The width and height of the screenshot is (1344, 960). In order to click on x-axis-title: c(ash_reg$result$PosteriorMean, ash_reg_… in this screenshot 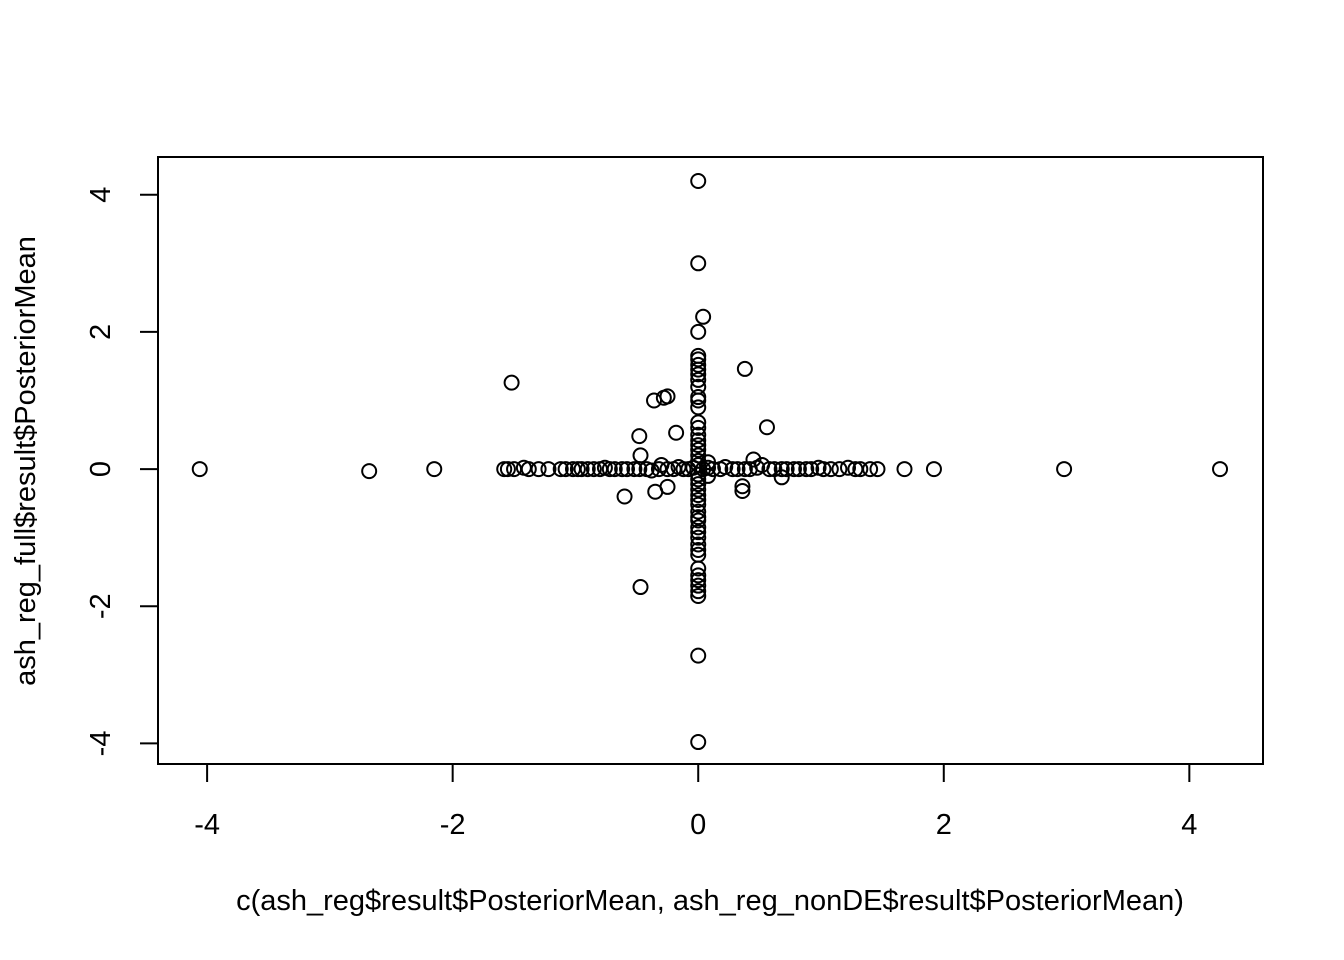, I will do `click(710, 901)`.